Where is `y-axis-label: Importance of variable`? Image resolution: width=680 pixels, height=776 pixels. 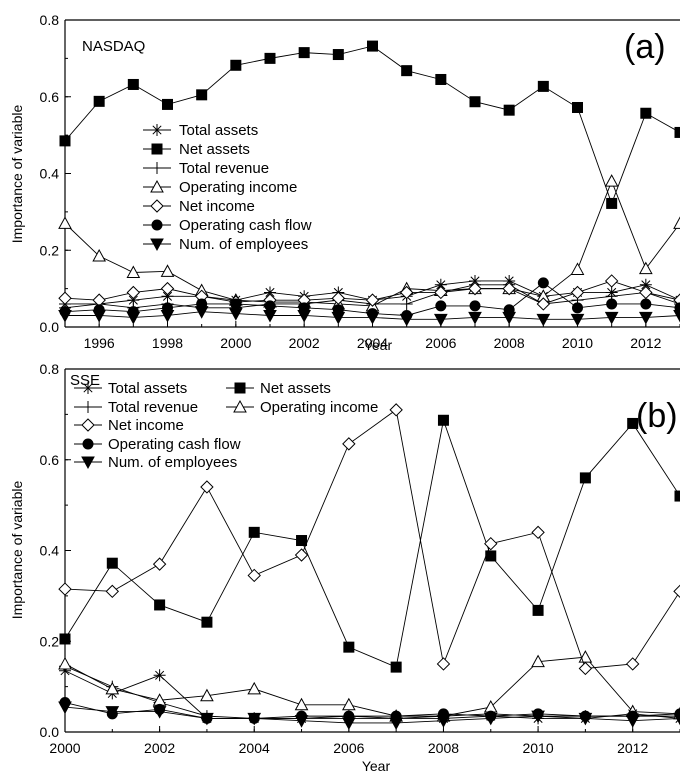
y-axis-label: Importance of variable is located at coordinates (17, 550).